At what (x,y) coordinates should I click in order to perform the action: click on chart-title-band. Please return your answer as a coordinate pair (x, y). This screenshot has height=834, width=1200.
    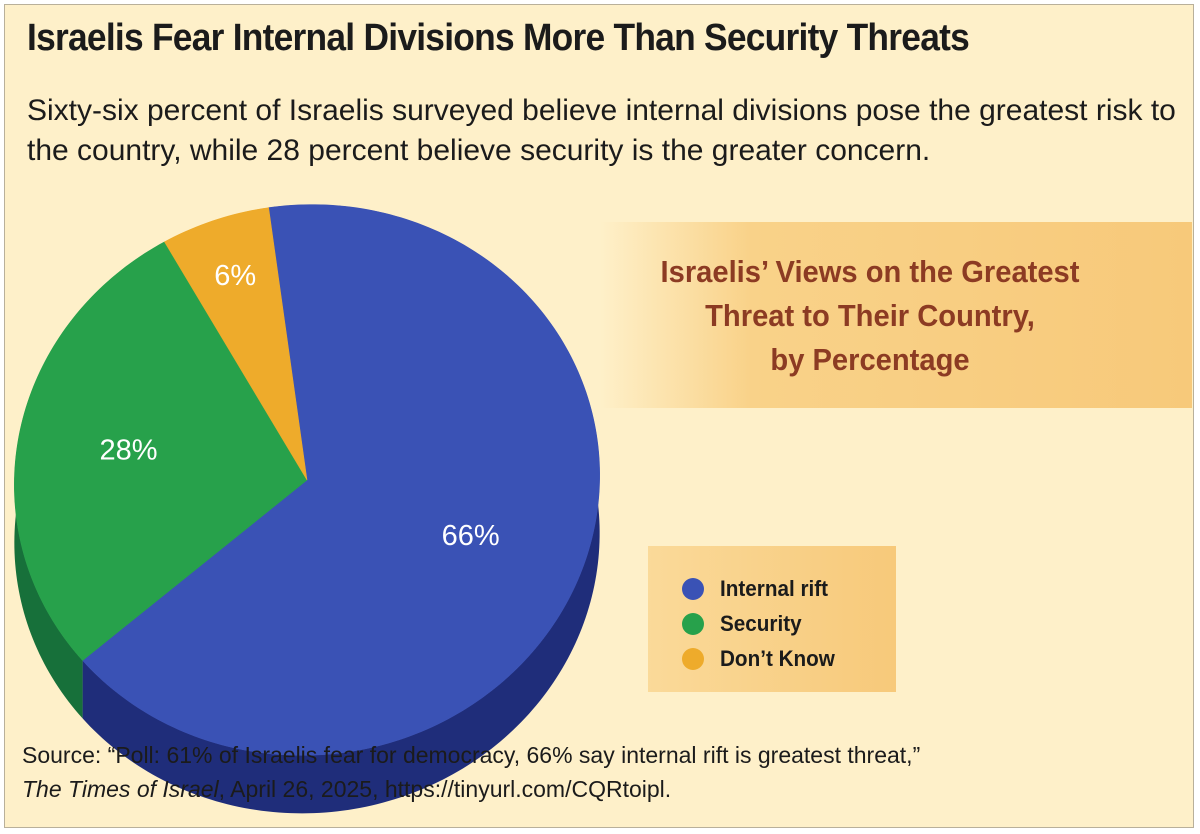
    Looking at the image, I should click on (896, 315).